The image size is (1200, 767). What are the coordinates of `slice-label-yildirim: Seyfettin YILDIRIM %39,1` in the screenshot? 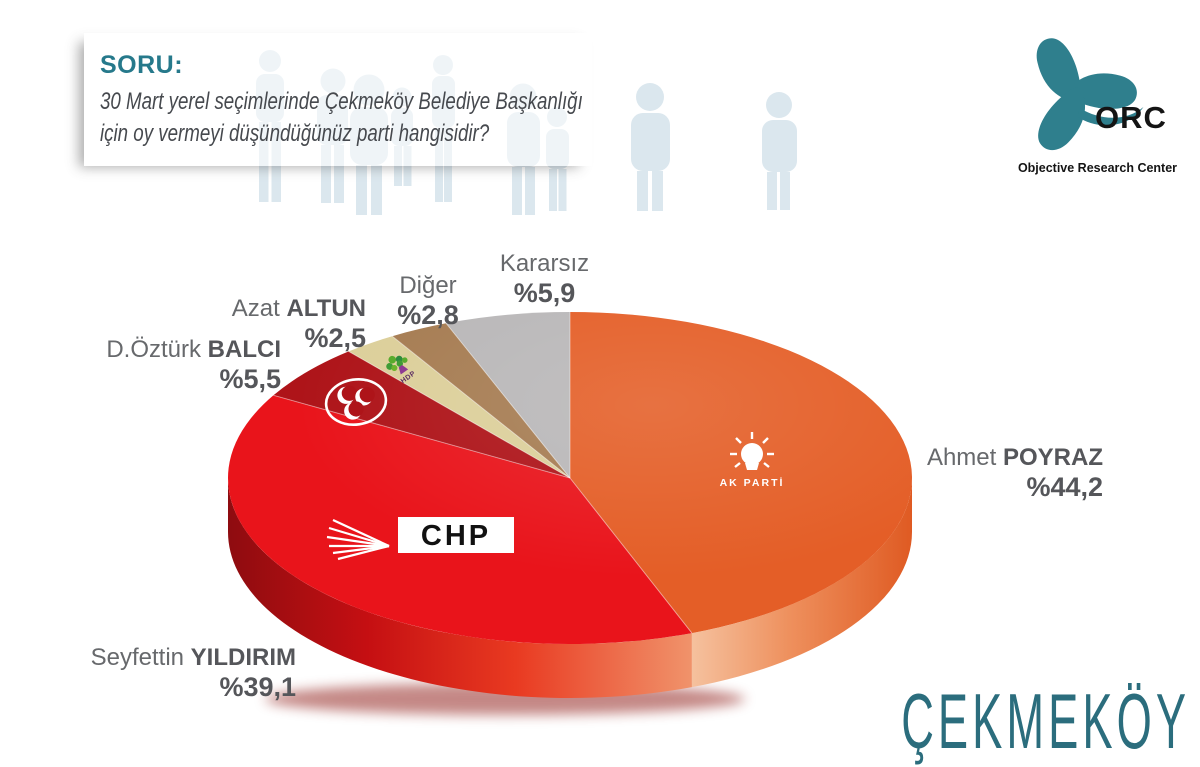 It's located at (193, 673).